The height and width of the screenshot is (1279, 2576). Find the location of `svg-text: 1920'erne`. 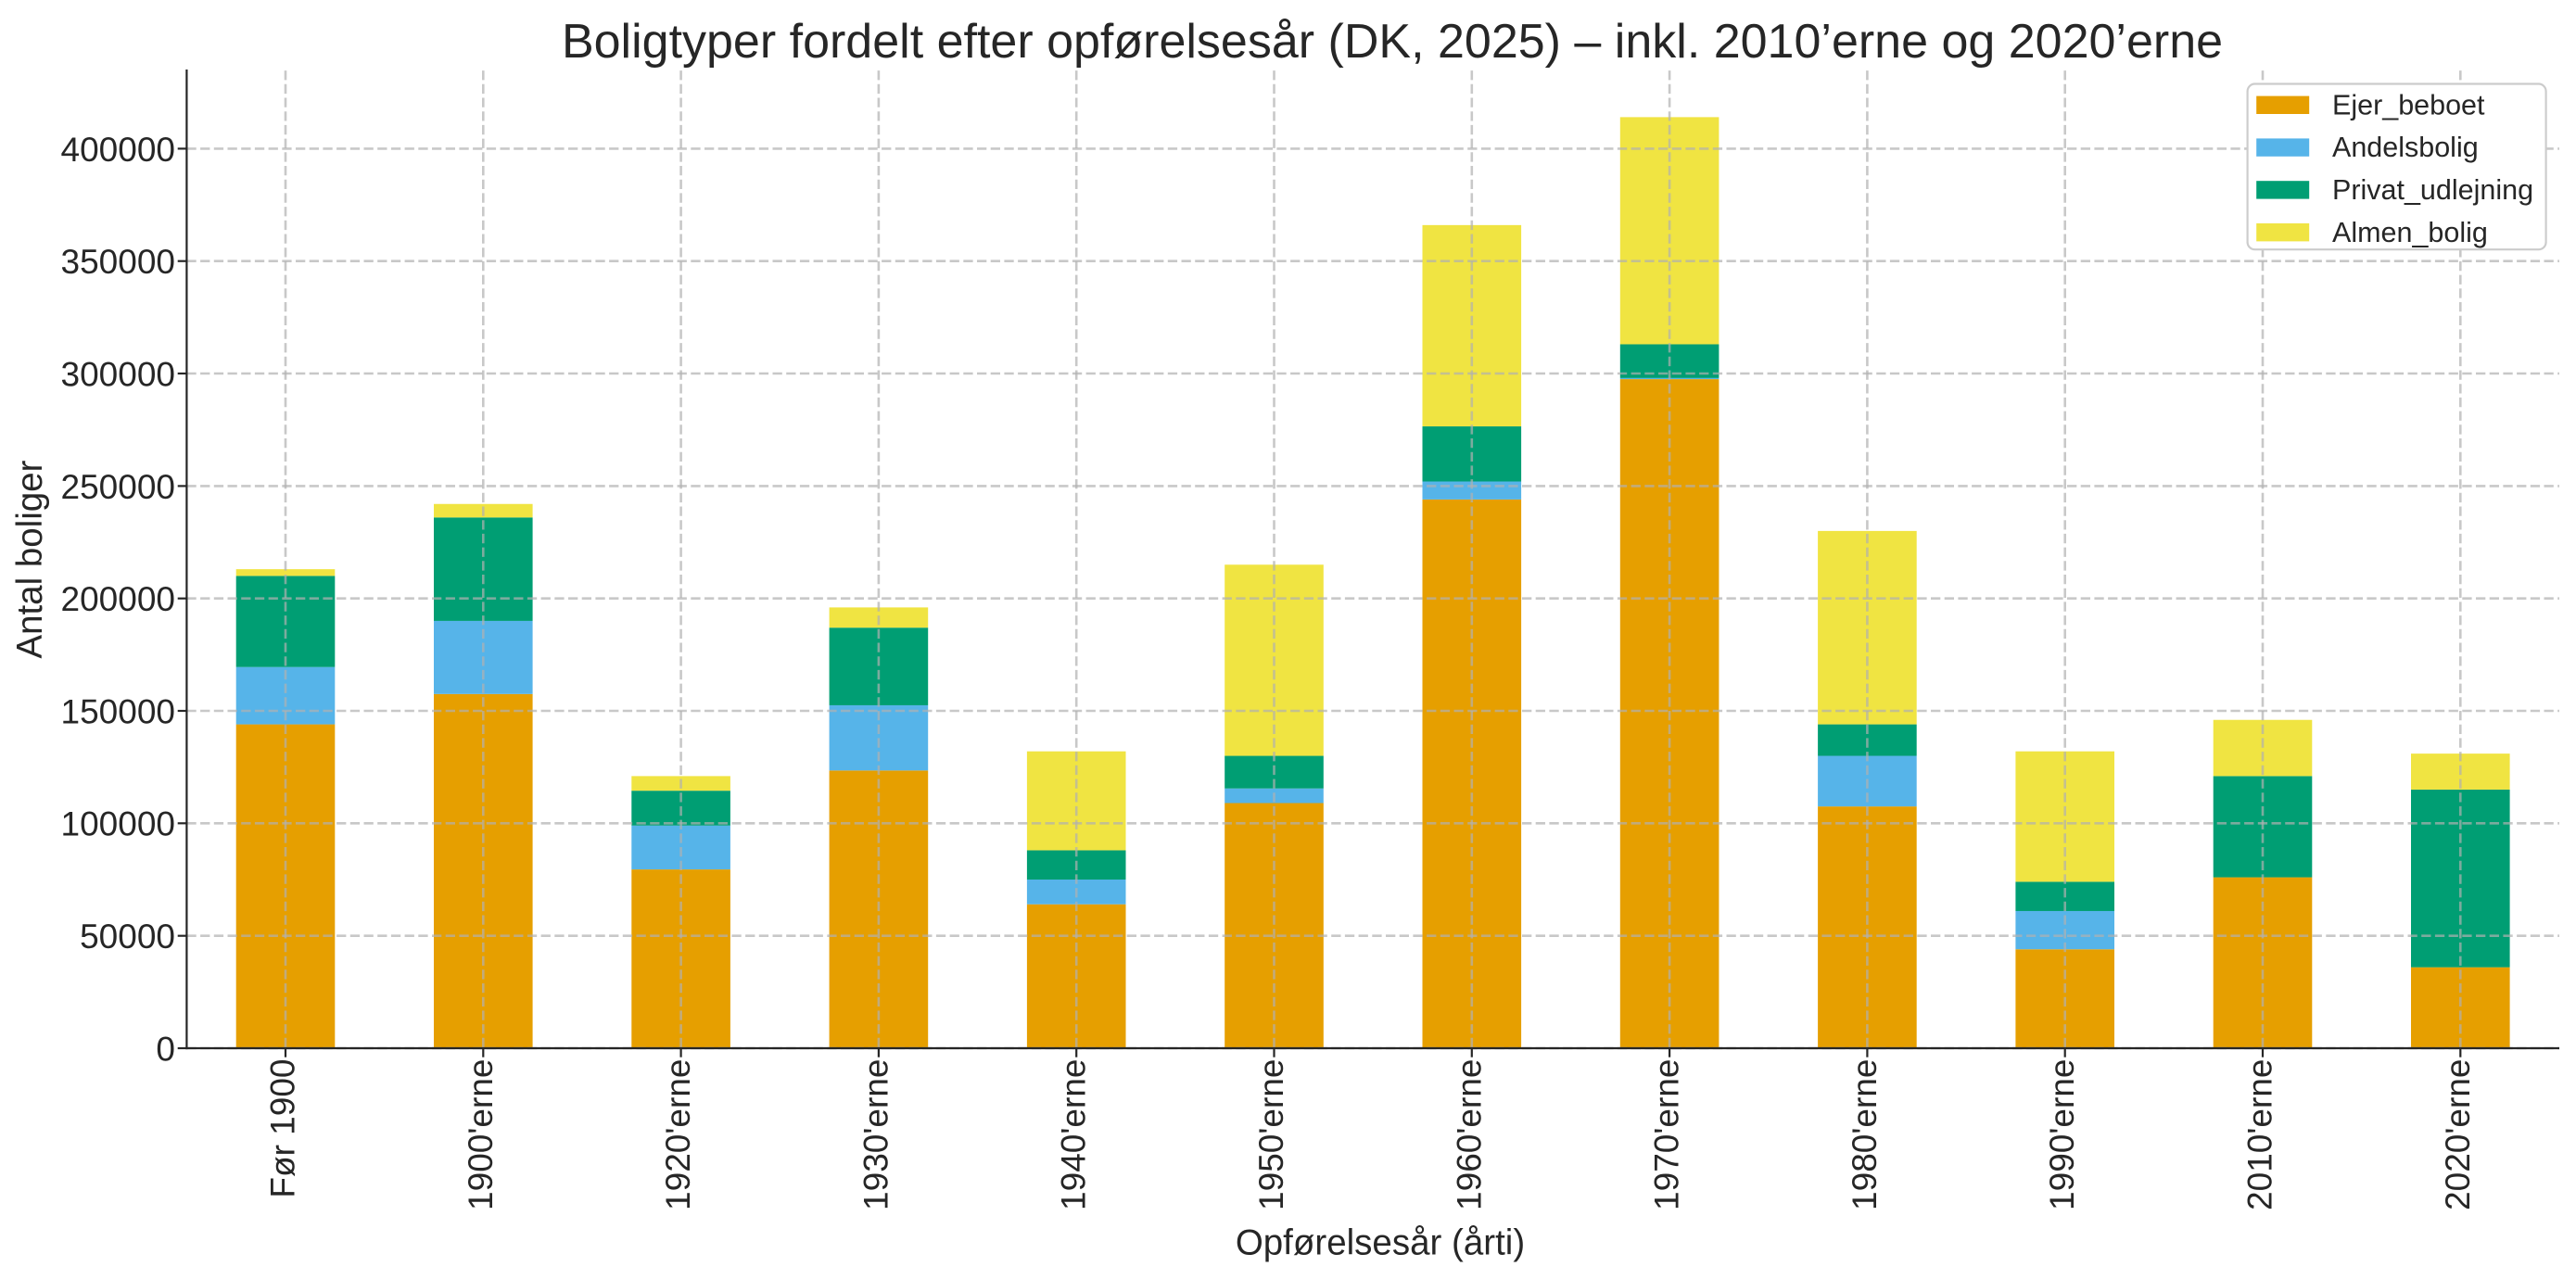

svg-text: 1920'erne is located at coordinates (678, 1134).